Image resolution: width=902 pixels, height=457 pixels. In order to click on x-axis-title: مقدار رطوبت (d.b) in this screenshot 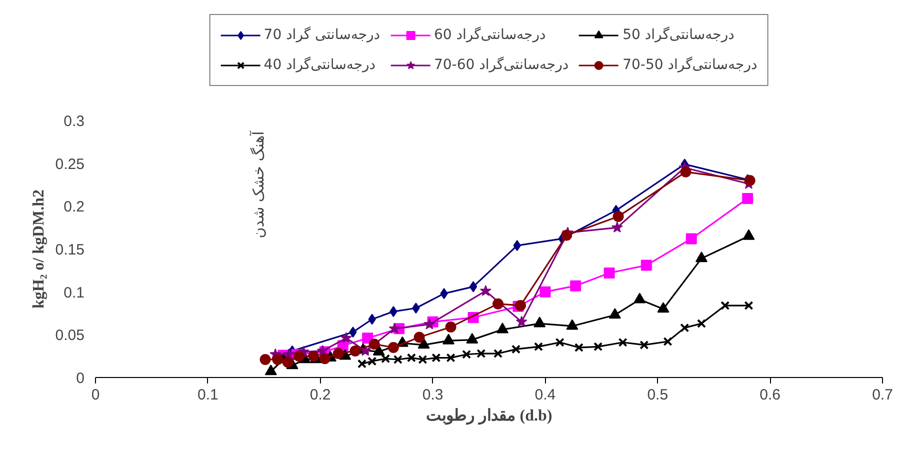, I will do `click(489, 417)`.